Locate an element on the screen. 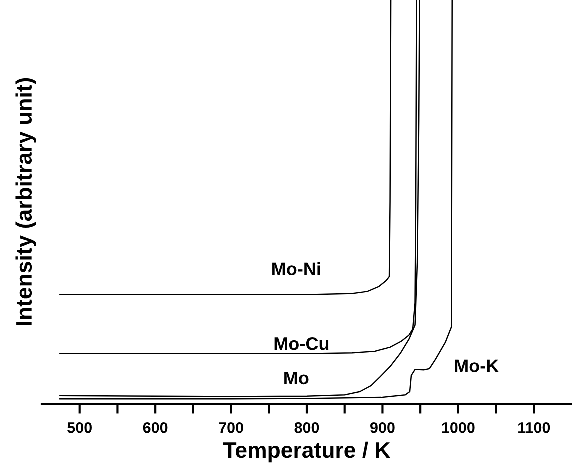 Image resolution: width=572 pixels, height=475 pixels. series-label: Mo-Cu is located at coordinates (301, 343).